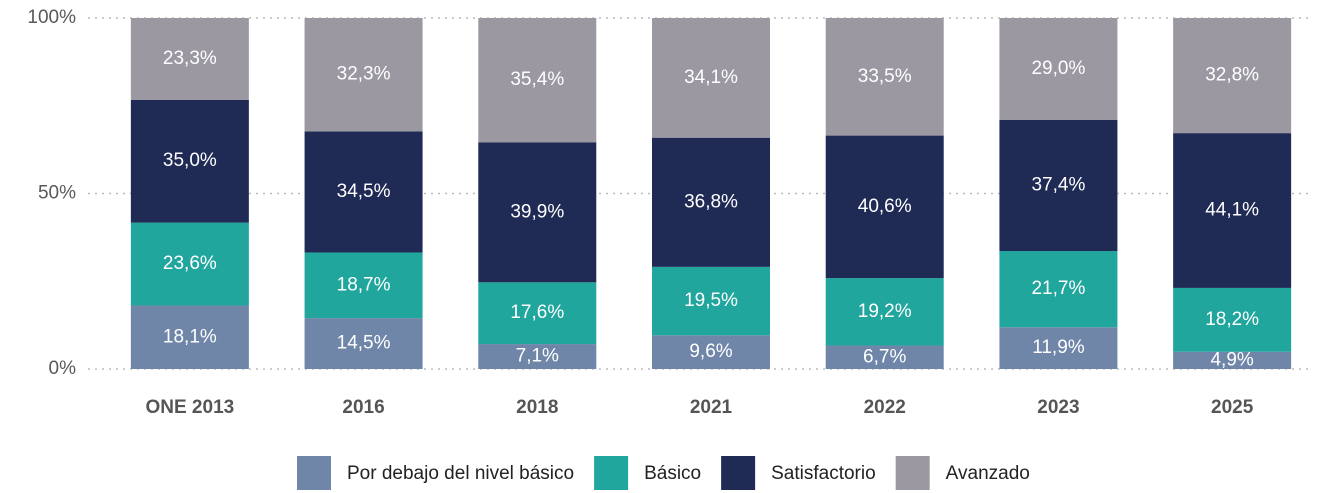 The height and width of the screenshot is (493, 1319). Describe the element at coordinates (363, 407) in the screenshot. I see `x-tick-label: 2016` at that location.